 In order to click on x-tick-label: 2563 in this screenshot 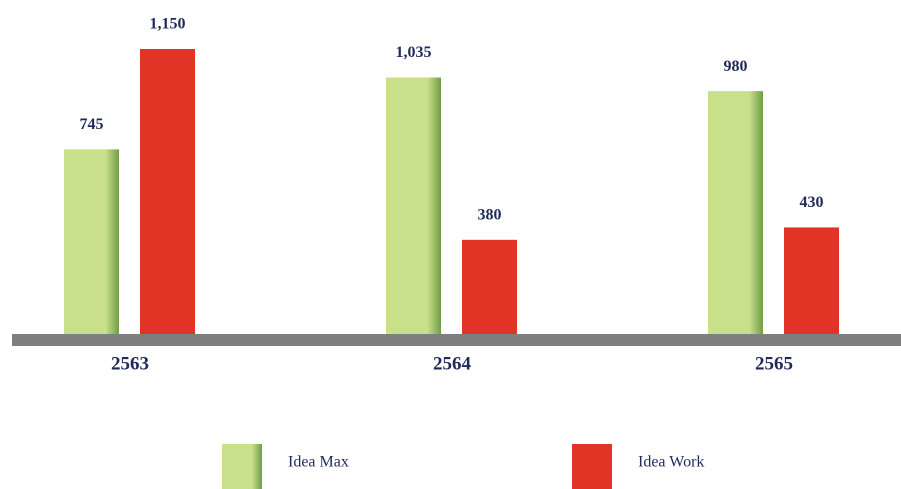, I will do `click(130, 363)`.